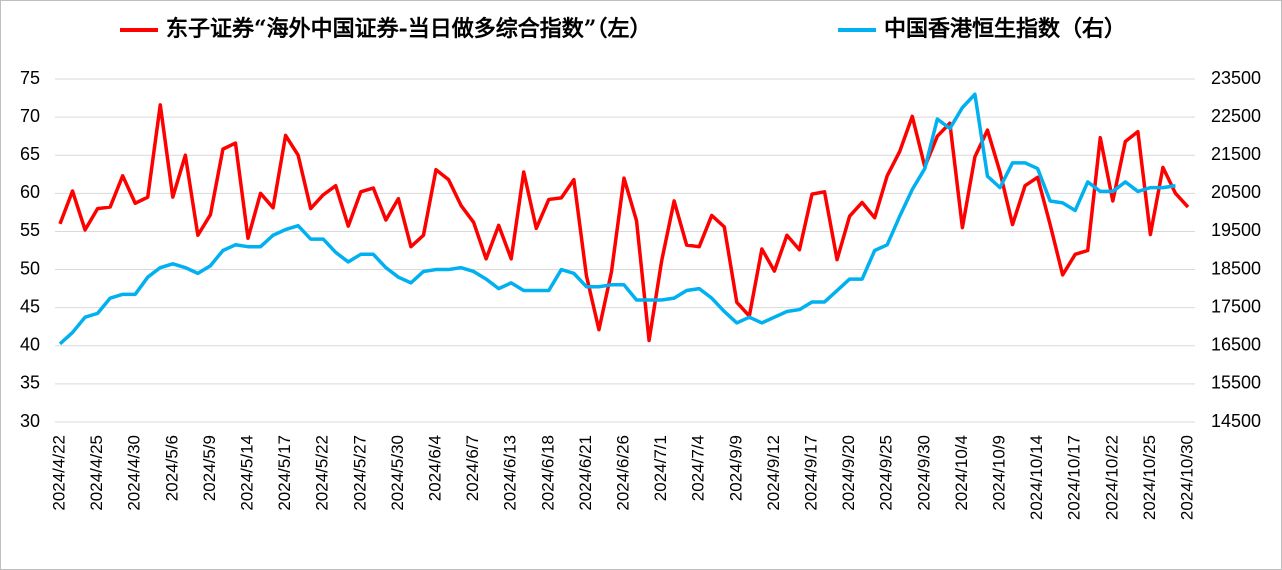 The width and height of the screenshot is (1282, 570). I want to click on x-tick-label: 2024/9/9, so click(735, 468).